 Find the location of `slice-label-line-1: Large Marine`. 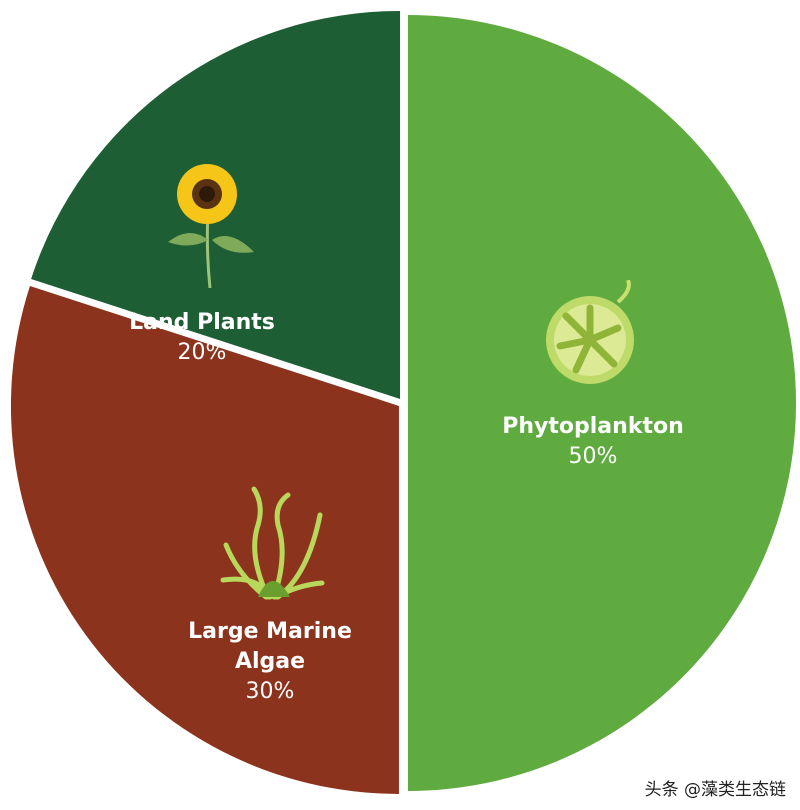

slice-label-line-1: Large Marine is located at coordinates (270, 631).